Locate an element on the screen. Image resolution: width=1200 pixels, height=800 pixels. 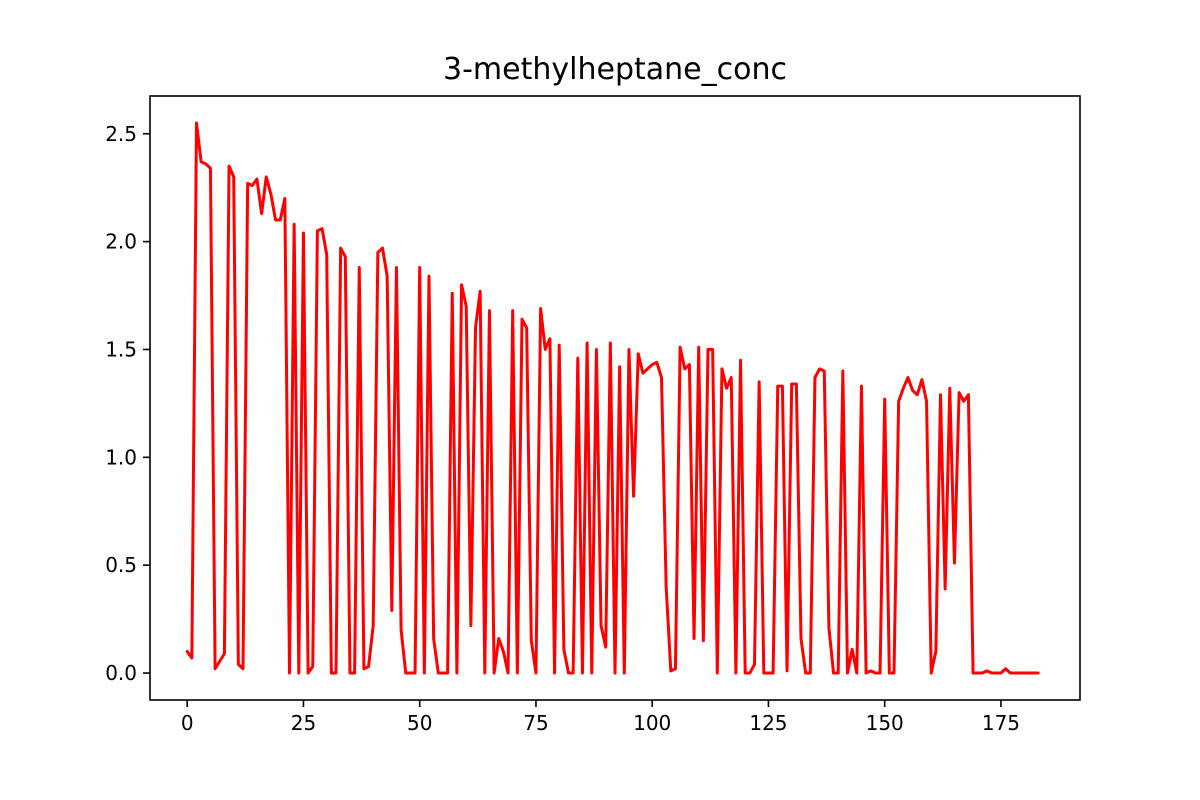
x-tick-label: 125 is located at coordinates (768, 723).